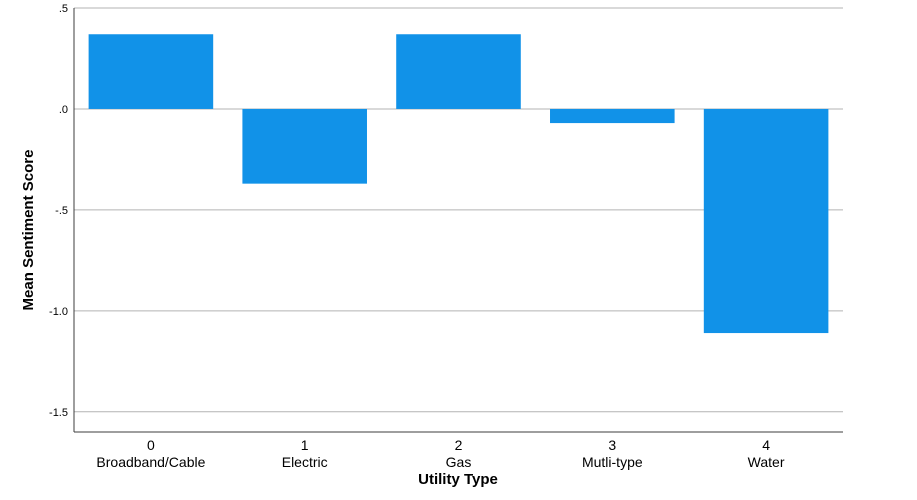  I want to click on x-tick-code: 2, so click(459, 445).